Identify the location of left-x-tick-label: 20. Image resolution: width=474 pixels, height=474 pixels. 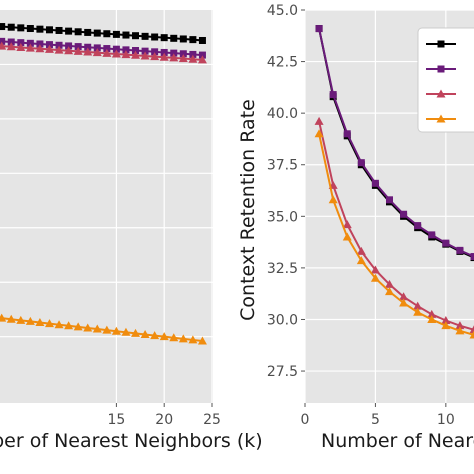
(164, 420).